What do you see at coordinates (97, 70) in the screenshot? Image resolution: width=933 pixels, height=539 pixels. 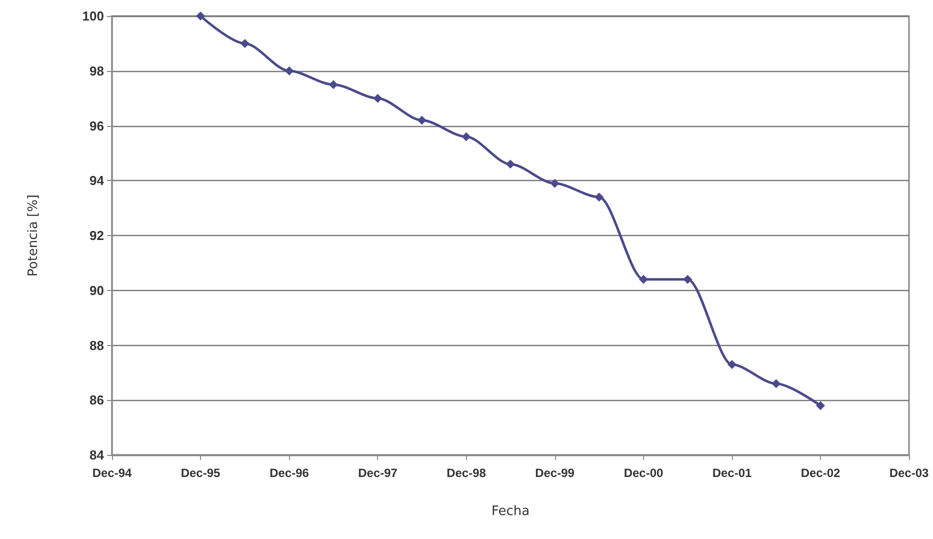 I see `y-tick-label: 98` at bounding box center [97, 70].